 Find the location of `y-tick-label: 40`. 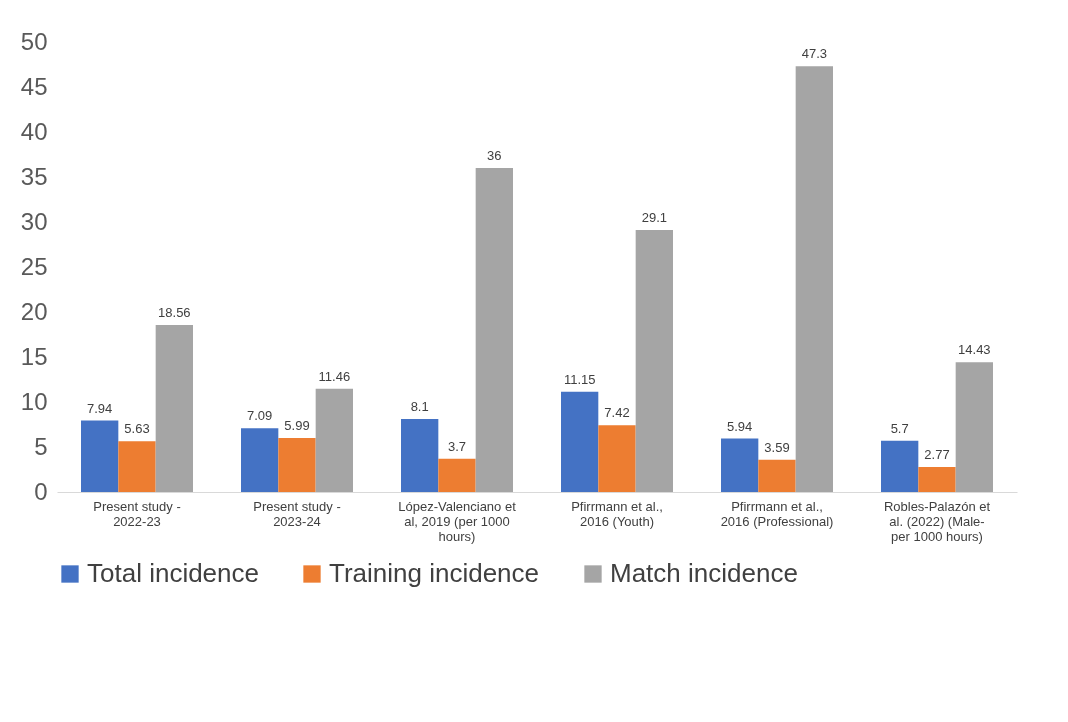

y-tick-label: 40 is located at coordinates (34, 131).